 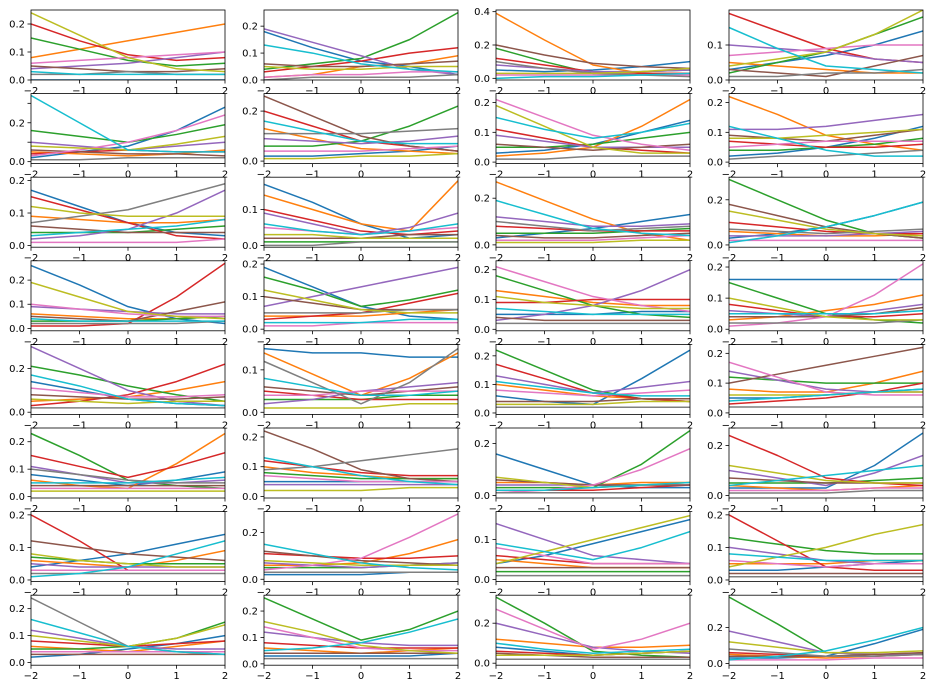 What do you see at coordinates (816, 220) in the screenshot?
I see `subplot-12: −2 −1 0 1 2 0.0 0.2` at bounding box center [816, 220].